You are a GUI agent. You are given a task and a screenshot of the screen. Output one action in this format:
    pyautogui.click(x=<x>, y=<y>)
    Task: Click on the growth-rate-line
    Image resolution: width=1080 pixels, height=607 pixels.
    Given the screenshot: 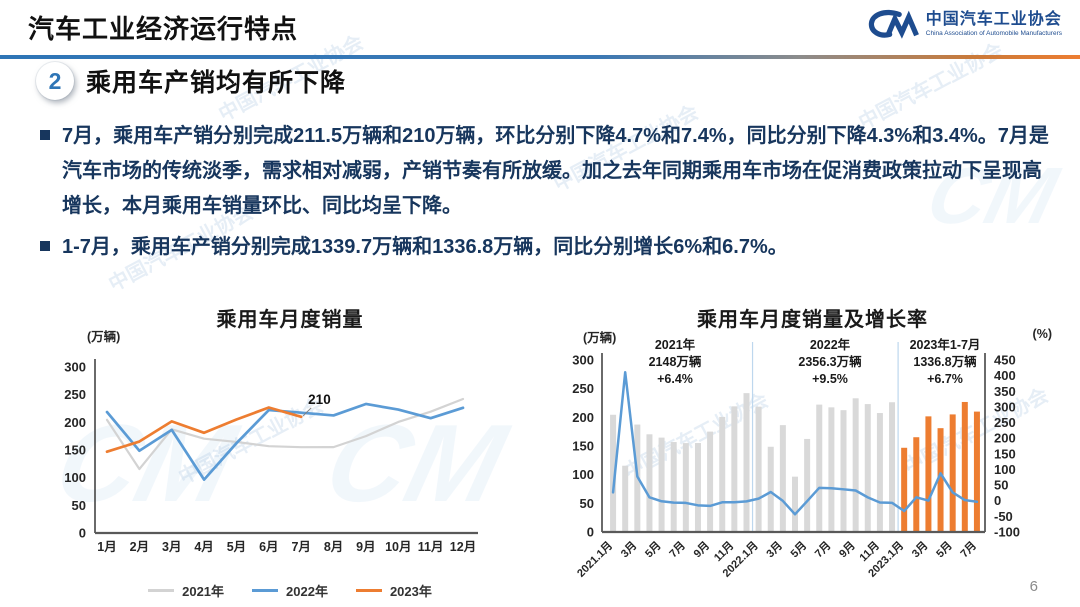 What is the action you would take?
    pyautogui.click(x=795, y=443)
    